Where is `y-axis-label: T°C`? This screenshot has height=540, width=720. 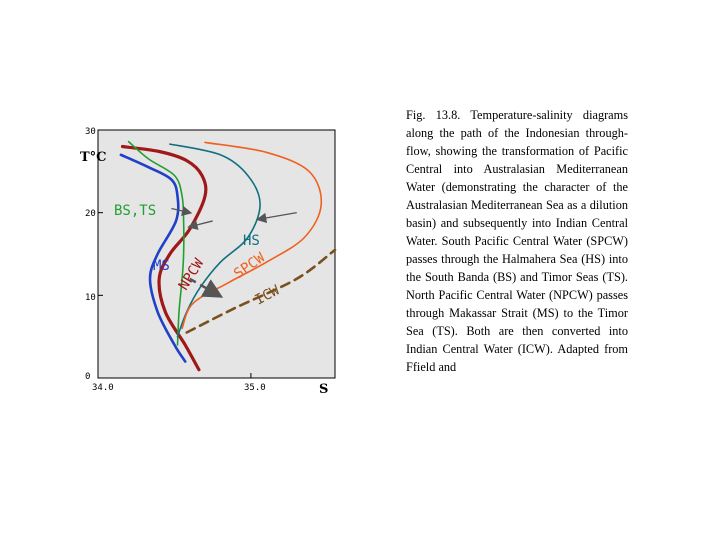
y-axis-label: T°C is located at coordinates (93, 157).